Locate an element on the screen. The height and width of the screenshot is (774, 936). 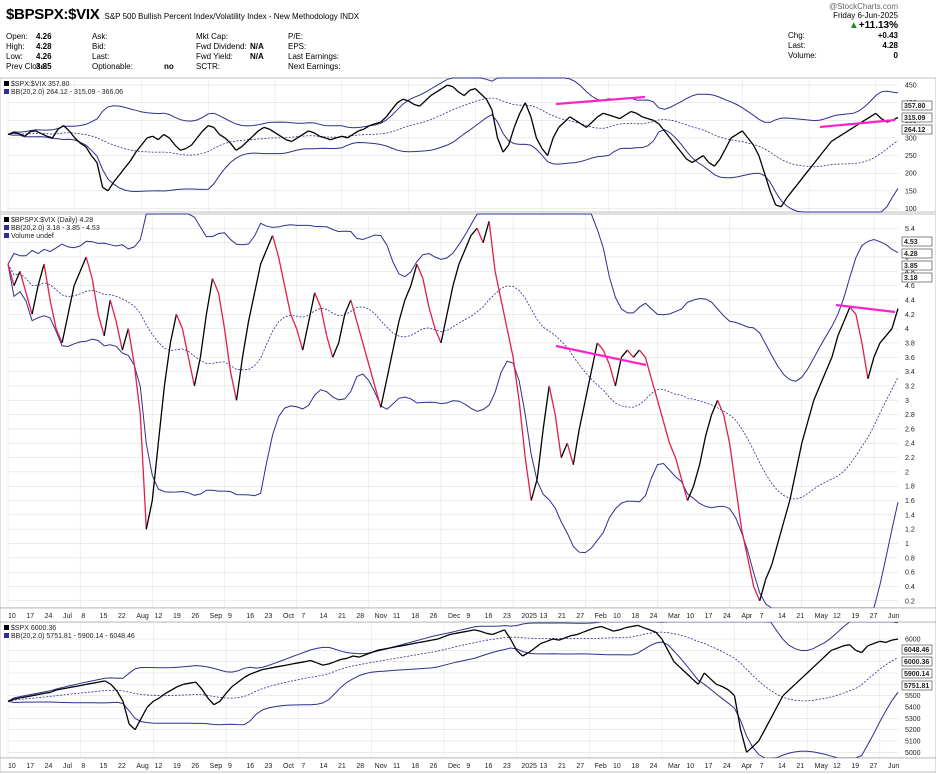
x-tick-label: 24 is located at coordinates (727, 616).